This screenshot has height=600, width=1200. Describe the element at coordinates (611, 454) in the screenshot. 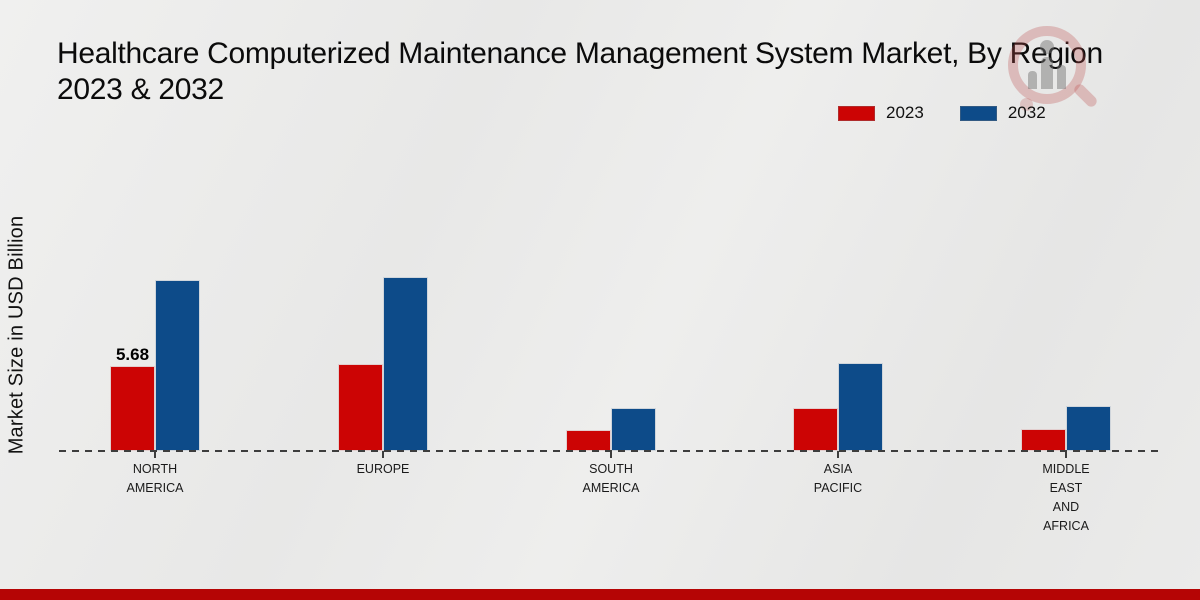

I see `x-tick-south-america` at that location.